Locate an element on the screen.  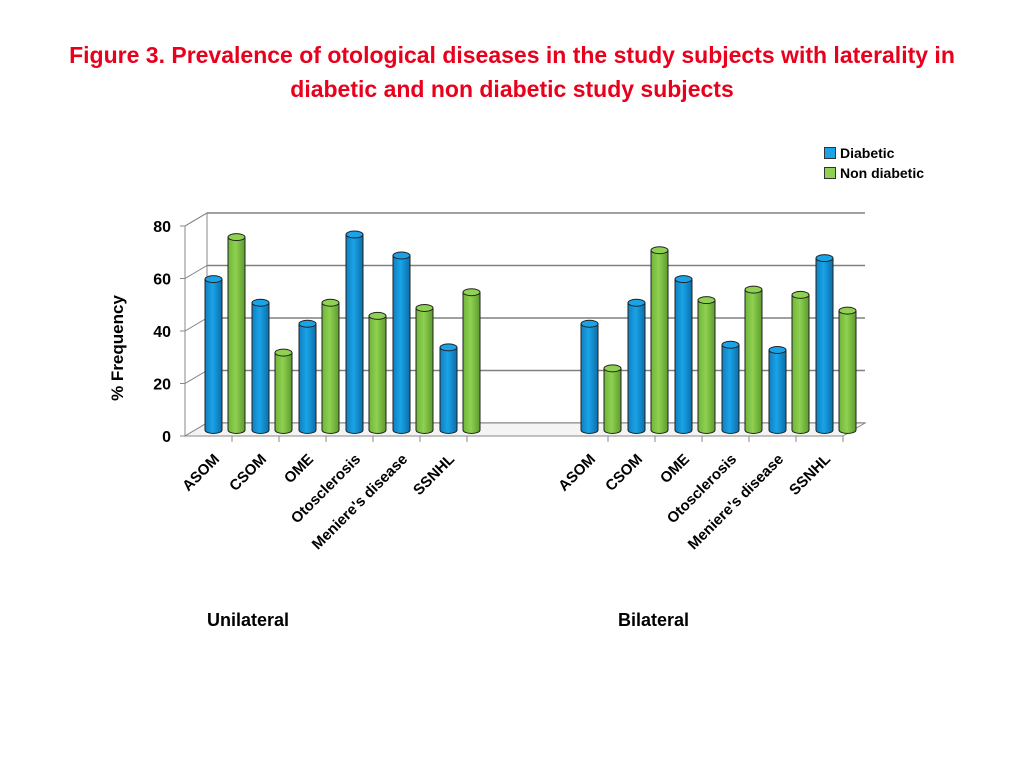
legend-label-non-diabetic: Non diabetic is located at coordinates (882, 173).